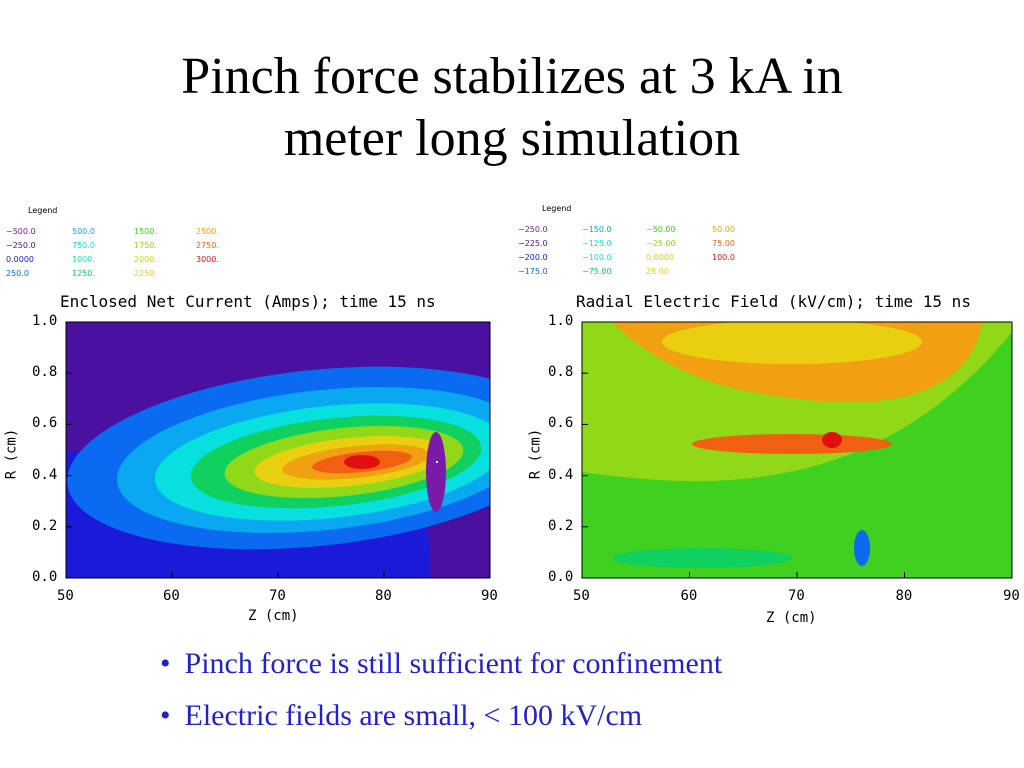 The image size is (1024, 768). What do you see at coordinates (597, 229) in the screenshot?
I see `legend-item: −150.0` at bounding box center [597, 229].